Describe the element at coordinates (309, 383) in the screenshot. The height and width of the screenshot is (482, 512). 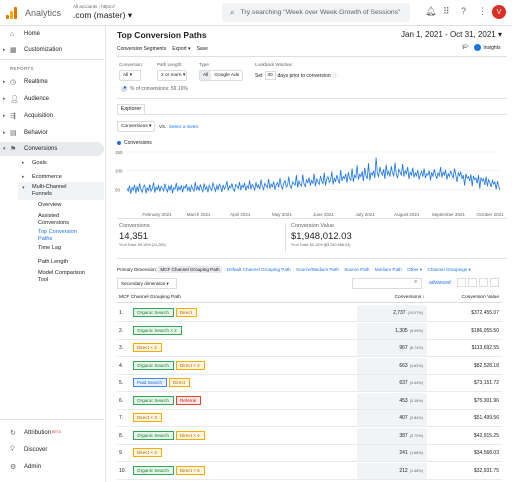
I see `table-row: 5. Paid Search Direct 637 (4.44%) $73,151.72` at that location.